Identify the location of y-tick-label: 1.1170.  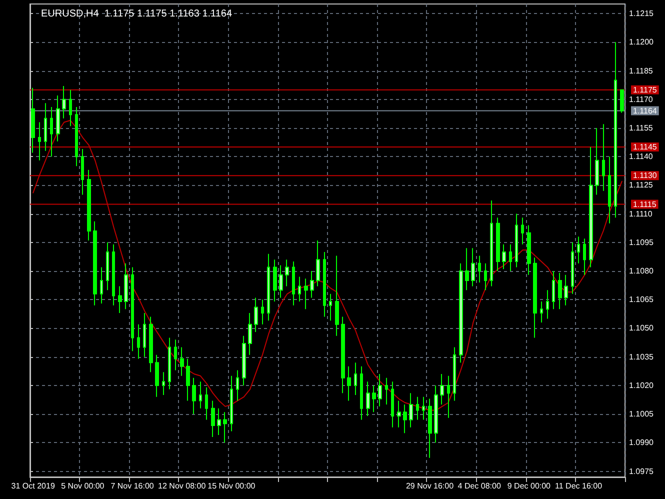
(641, 99).